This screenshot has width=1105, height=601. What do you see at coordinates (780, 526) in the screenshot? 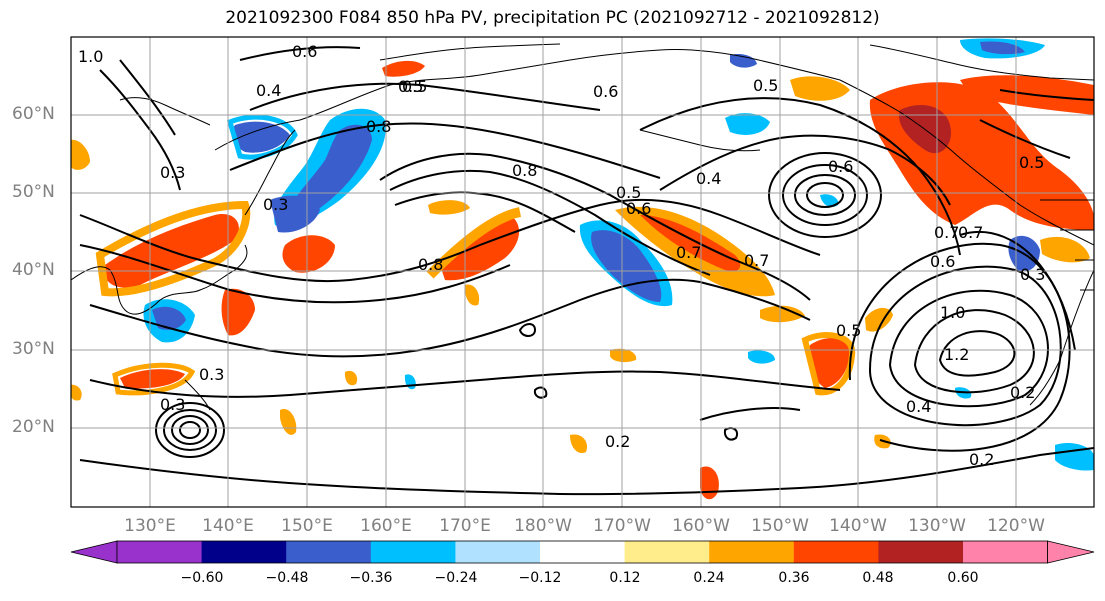
I see `lon-label: 150°W` at bounding box center [780, 526].